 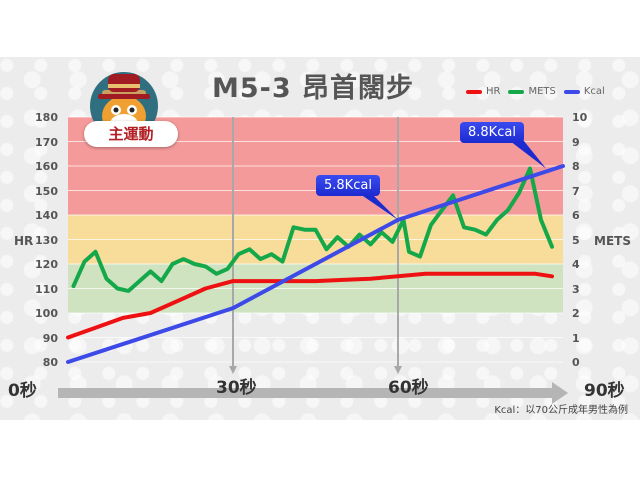 I want to click on hr-tick: 110, so click(x=46, y=289).